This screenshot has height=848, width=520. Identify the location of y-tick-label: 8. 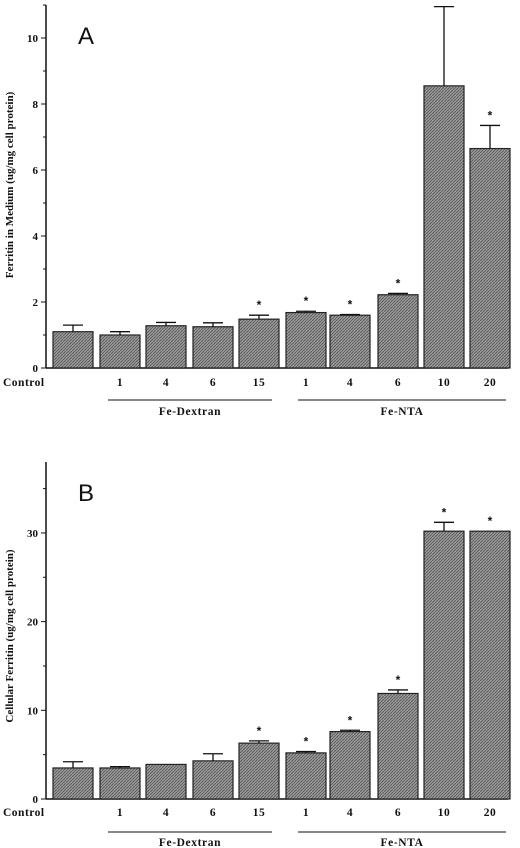
(36, 105).